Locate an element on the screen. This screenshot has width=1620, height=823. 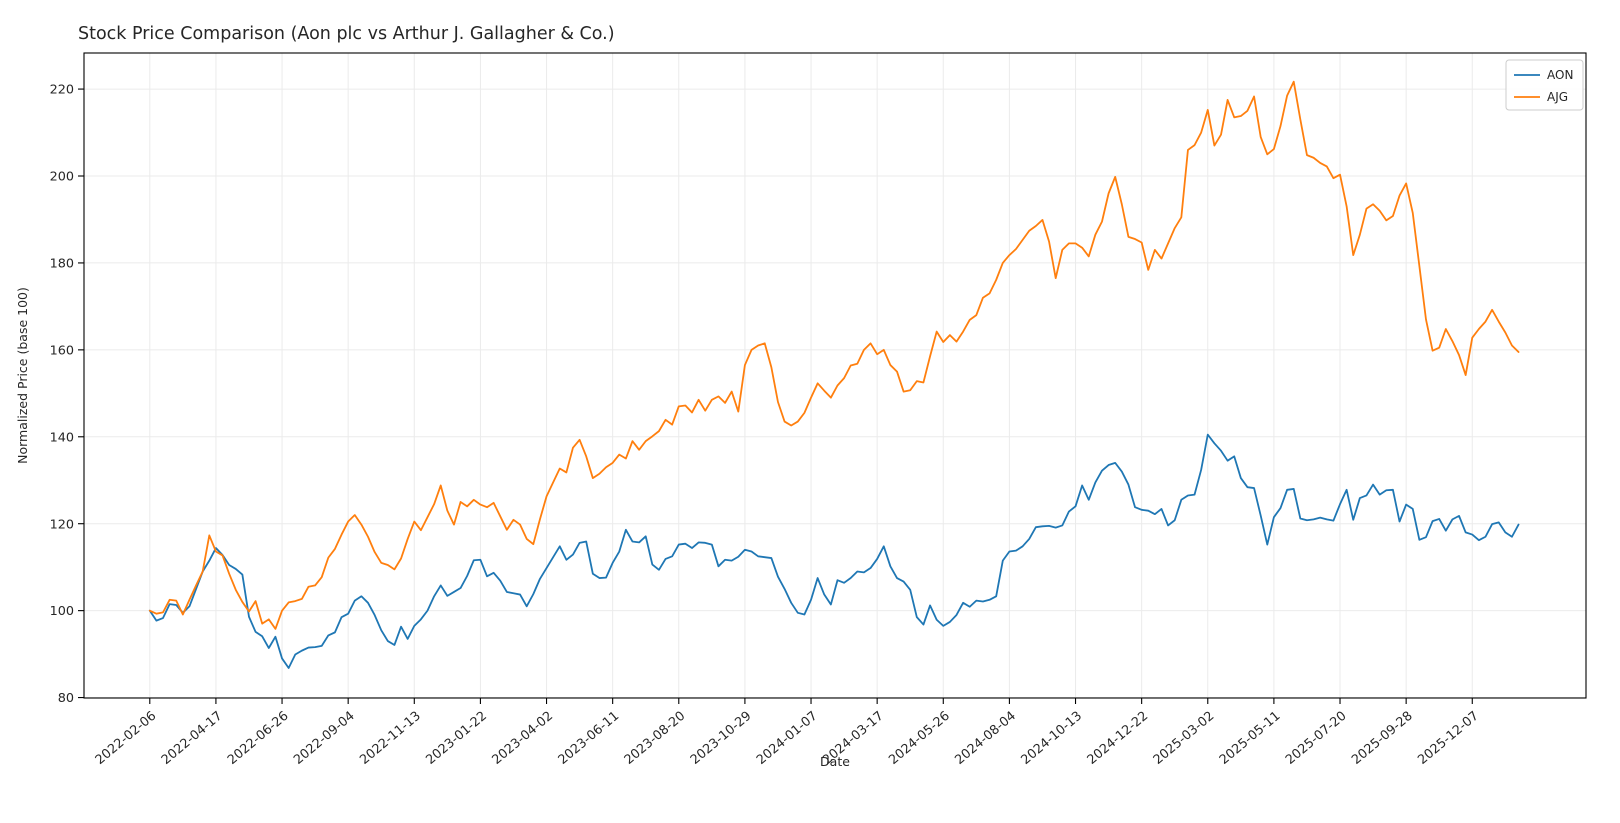
x-tick-label: 2023-10-29 is located at coordinates (721, 738).